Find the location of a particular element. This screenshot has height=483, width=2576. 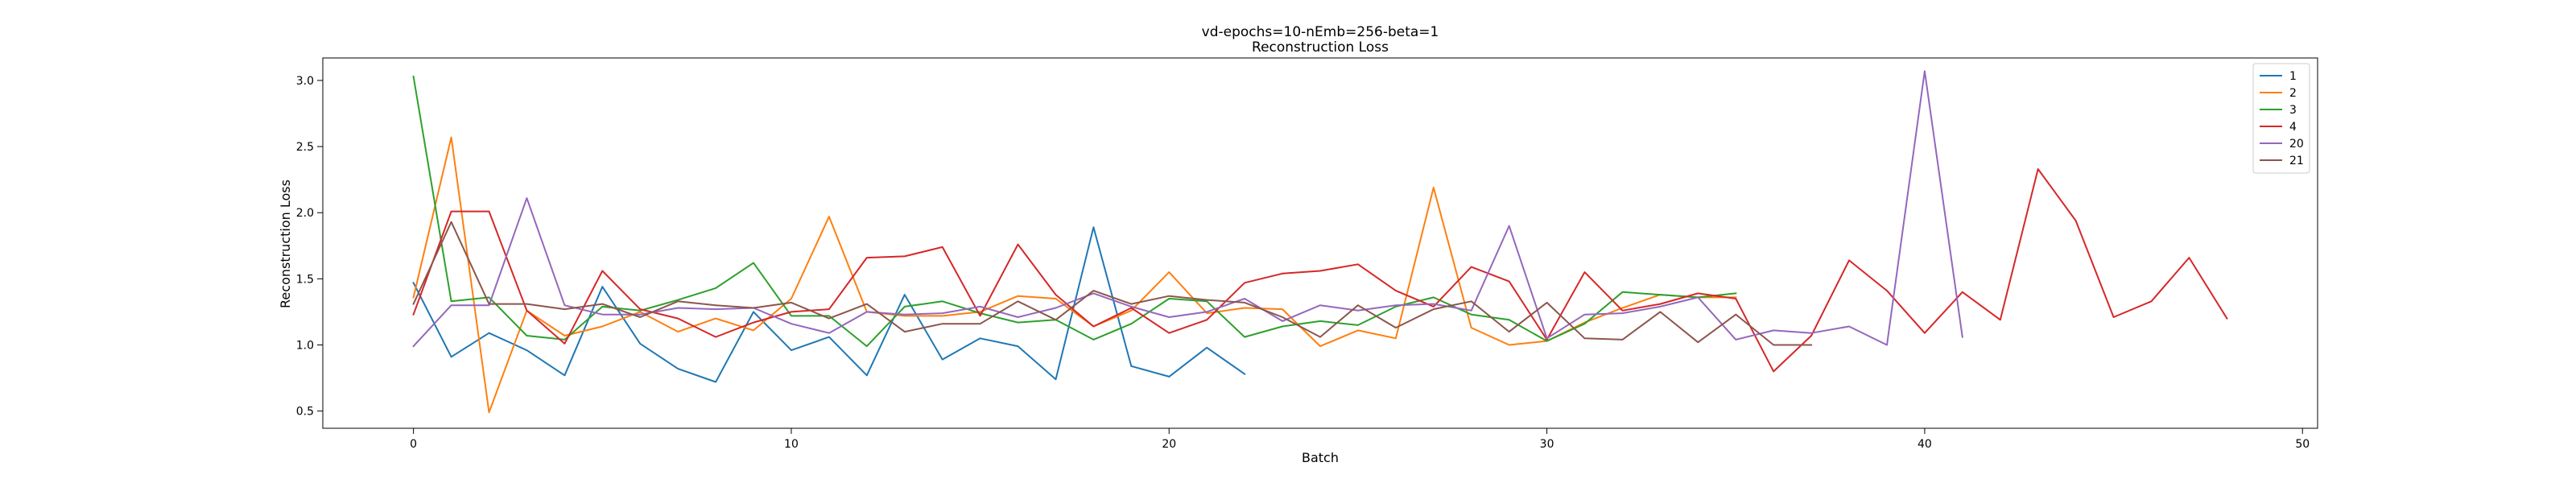

chart-subtitle: Reconstruction Loss is located at coordinates (1320, 47).